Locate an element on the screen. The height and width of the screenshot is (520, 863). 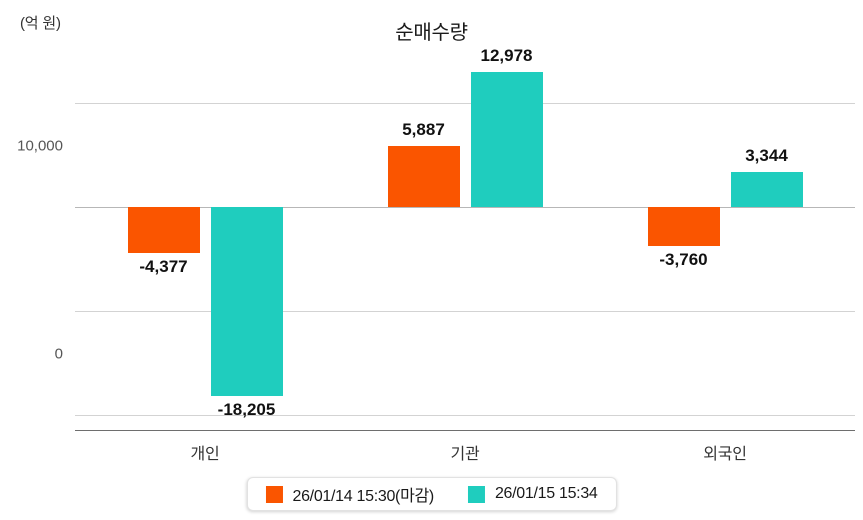
legend-label-series-1: 26/01/14 15:30(마감) is located at coordinates (363, 496).